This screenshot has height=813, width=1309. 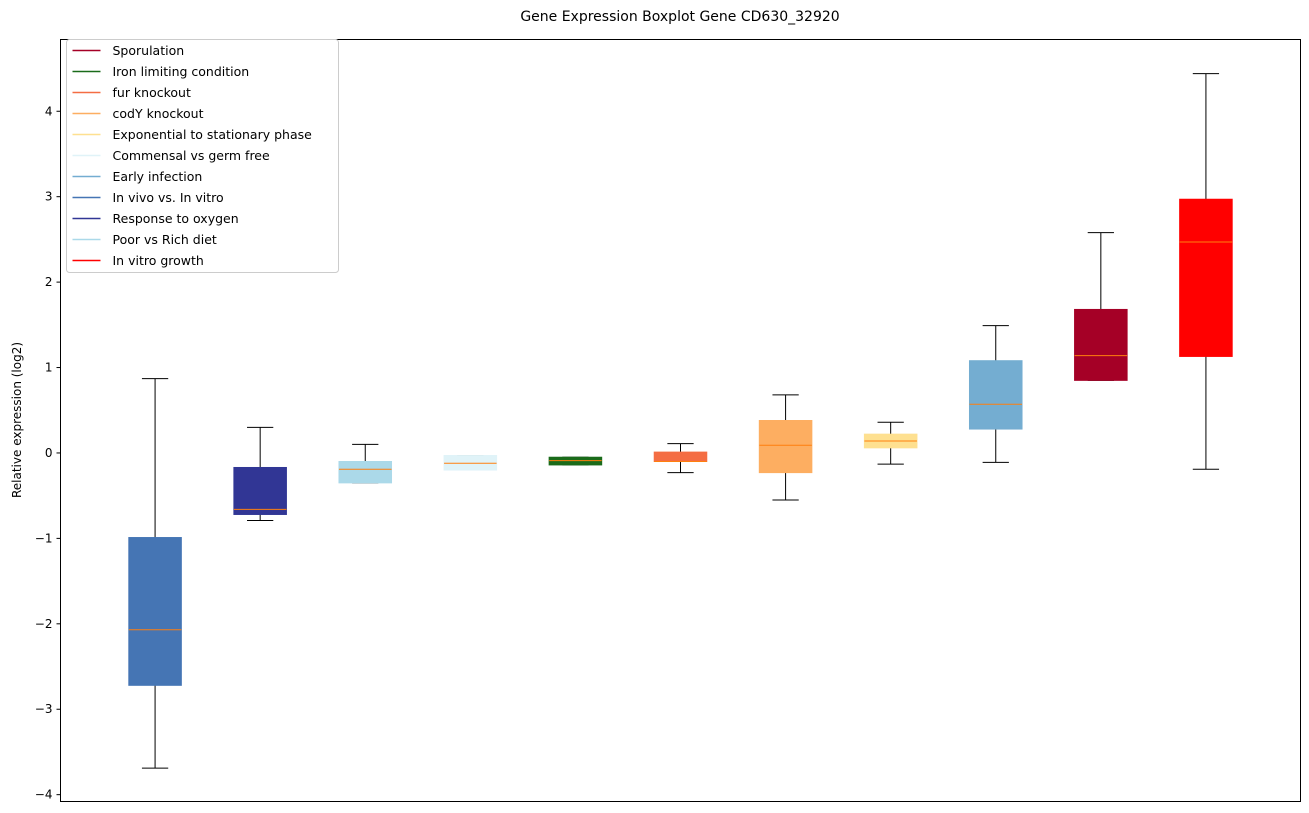 I want to click on legend-label: codY knockout, so click(x=158, y=113).